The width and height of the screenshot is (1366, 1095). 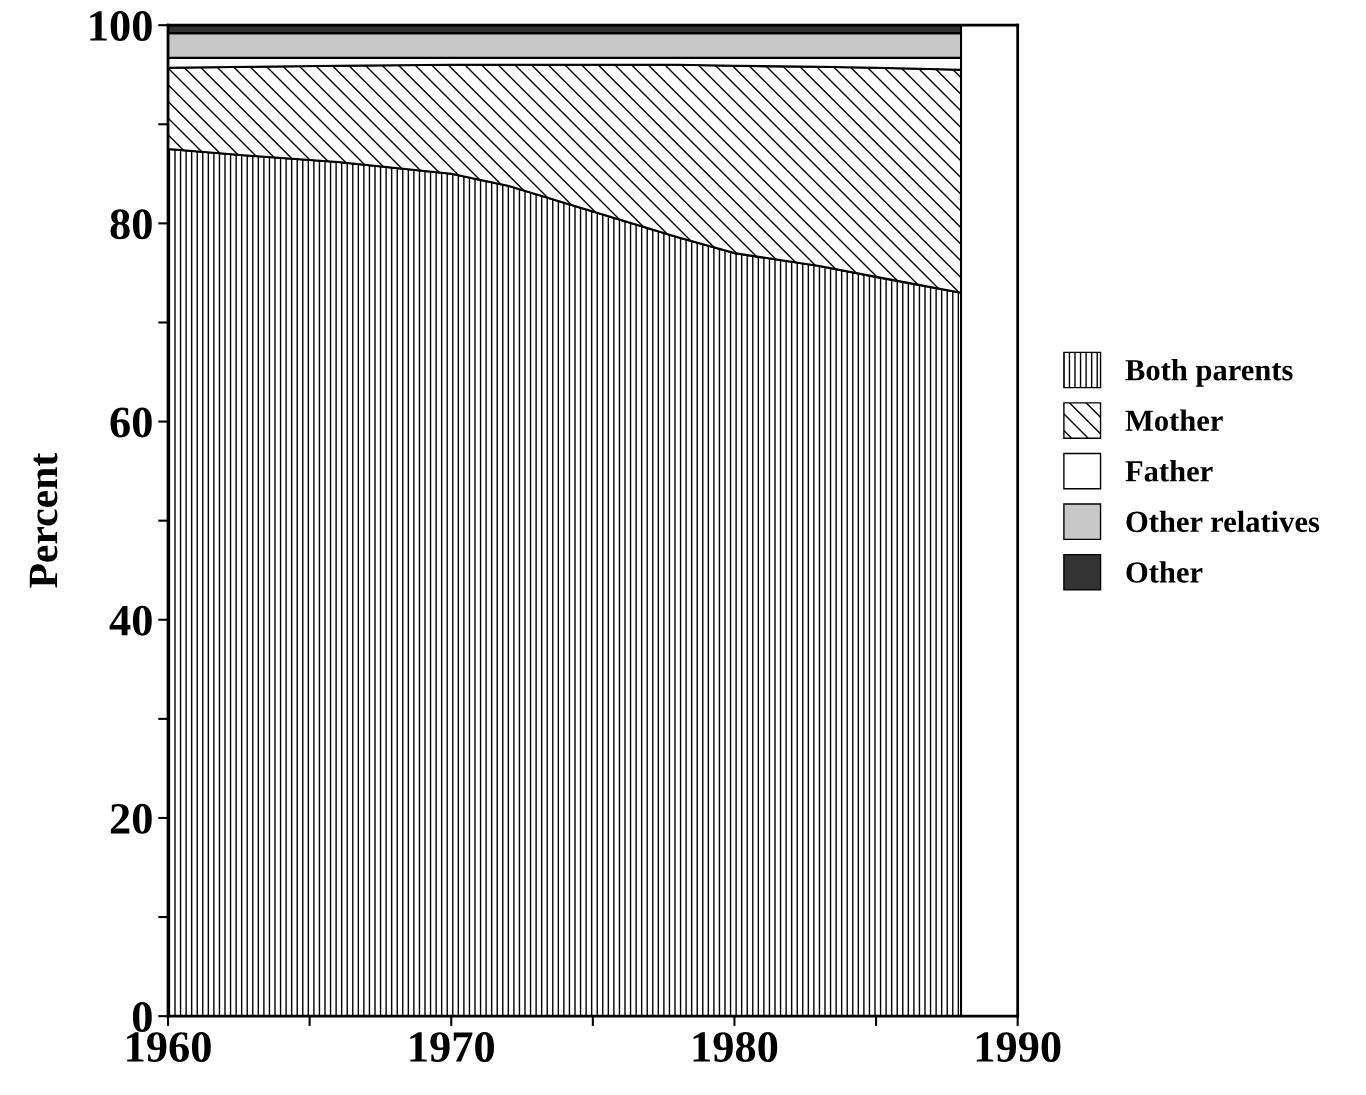 What do you see at coordinates (1223, 521) in the screenshot?
I see `legend-label: Other relatives` at bounding box center [1223, 521].